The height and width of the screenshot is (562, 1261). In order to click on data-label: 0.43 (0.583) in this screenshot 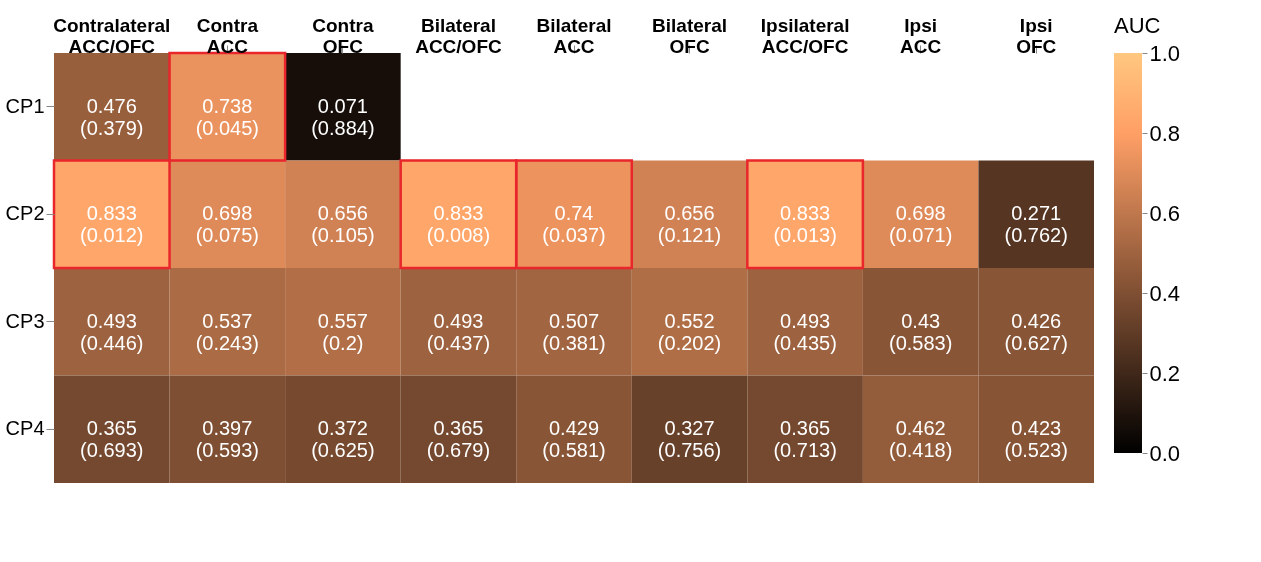, I will do `click(920, 331)`.